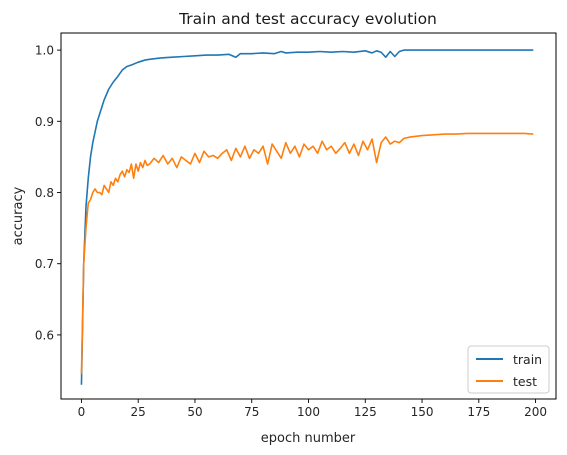 The height and width of the screenshot is (455, 567). I want to click on x-tick-label: 50, so click(194, 412).